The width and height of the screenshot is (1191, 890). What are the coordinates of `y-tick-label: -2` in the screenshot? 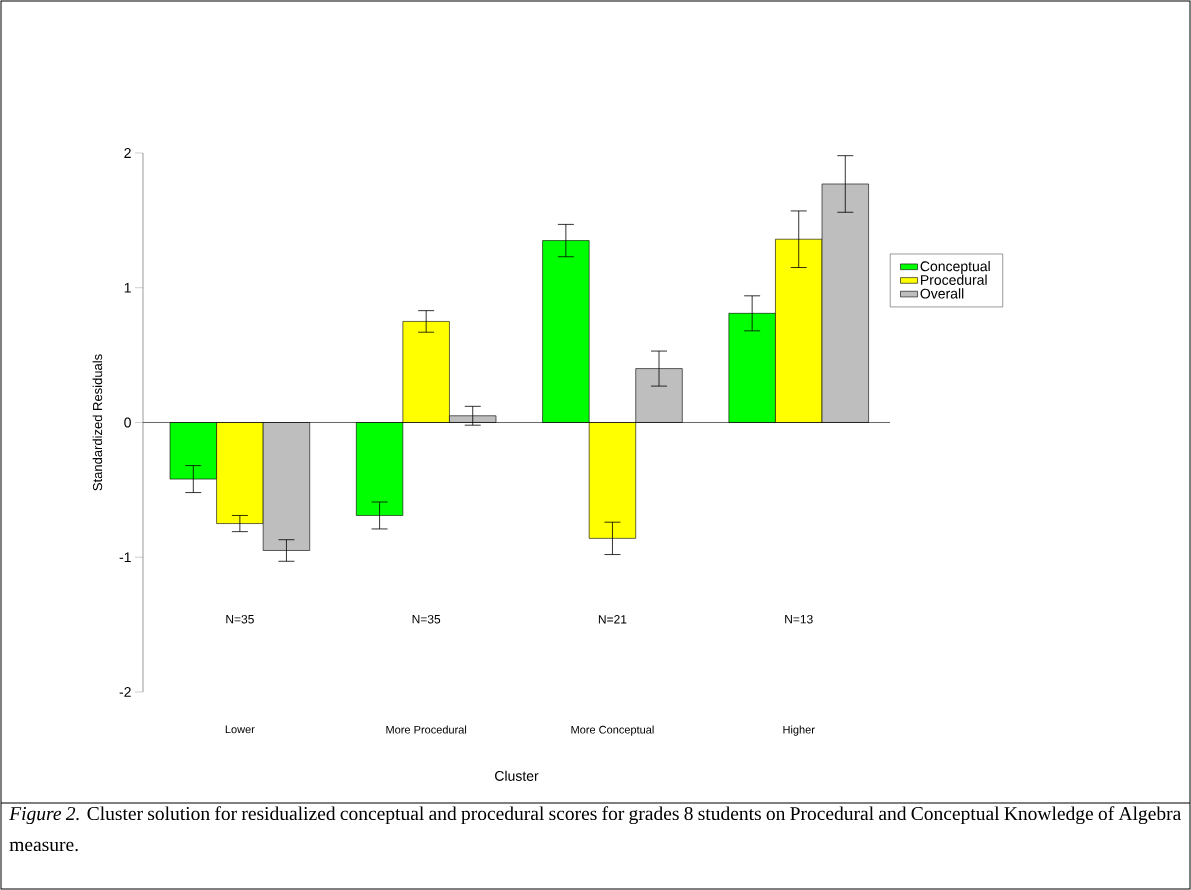 It's located at (125, 692).